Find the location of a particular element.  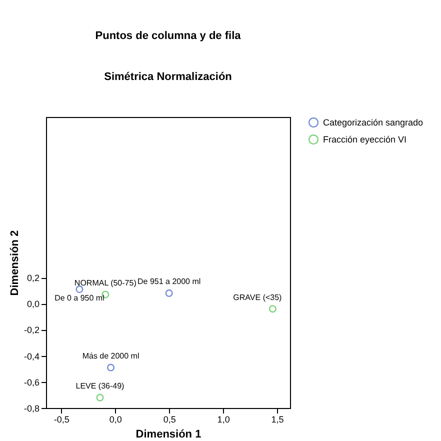

legend-label: Categorización sangrado is located at coordinates (373, 123).